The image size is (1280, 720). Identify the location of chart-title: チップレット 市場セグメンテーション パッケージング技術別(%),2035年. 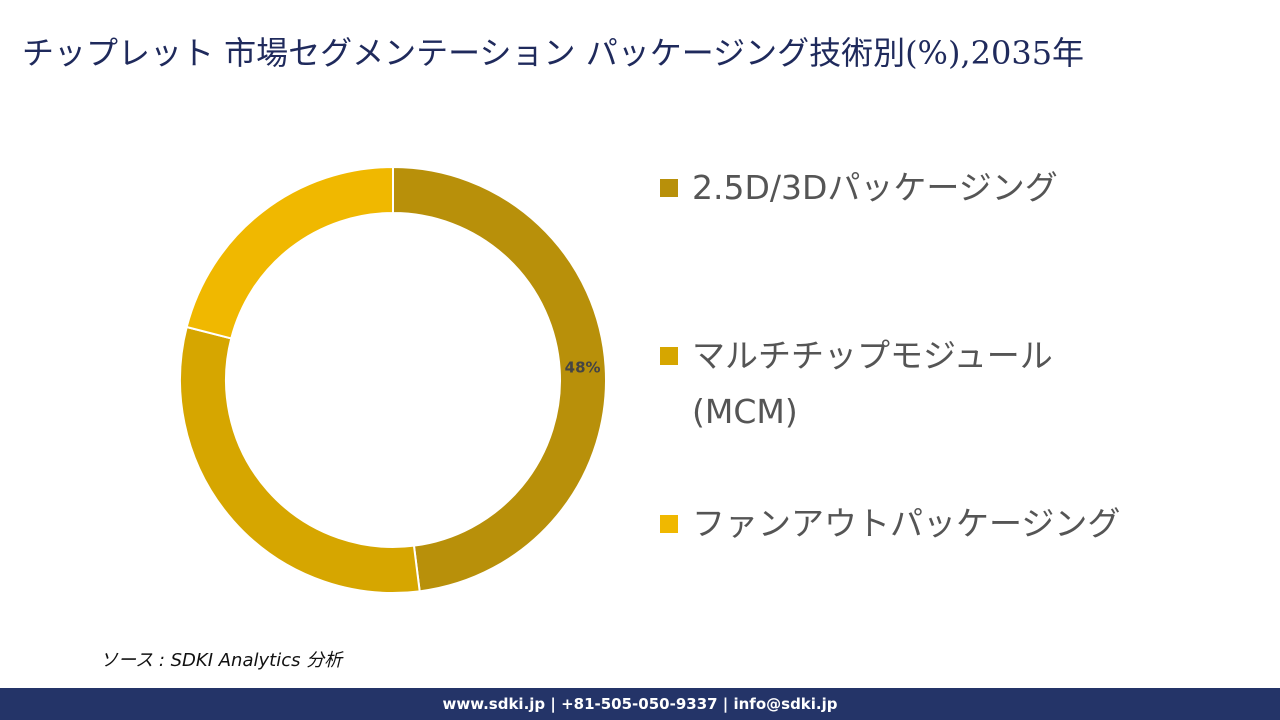
(553, 53).